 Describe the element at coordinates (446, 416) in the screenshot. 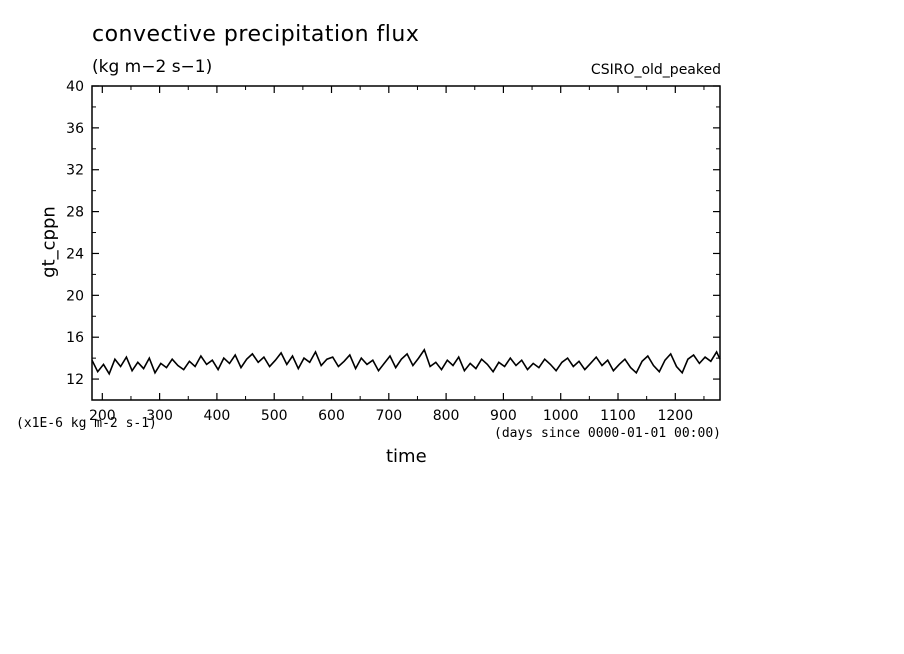

I see `x-tick-label: 800` at that location.